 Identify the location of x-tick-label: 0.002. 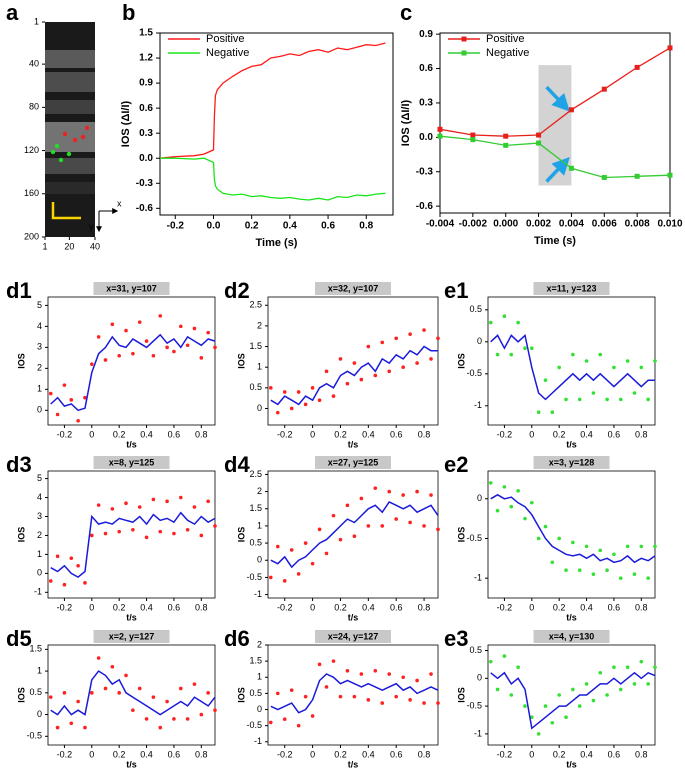
(538, 224).